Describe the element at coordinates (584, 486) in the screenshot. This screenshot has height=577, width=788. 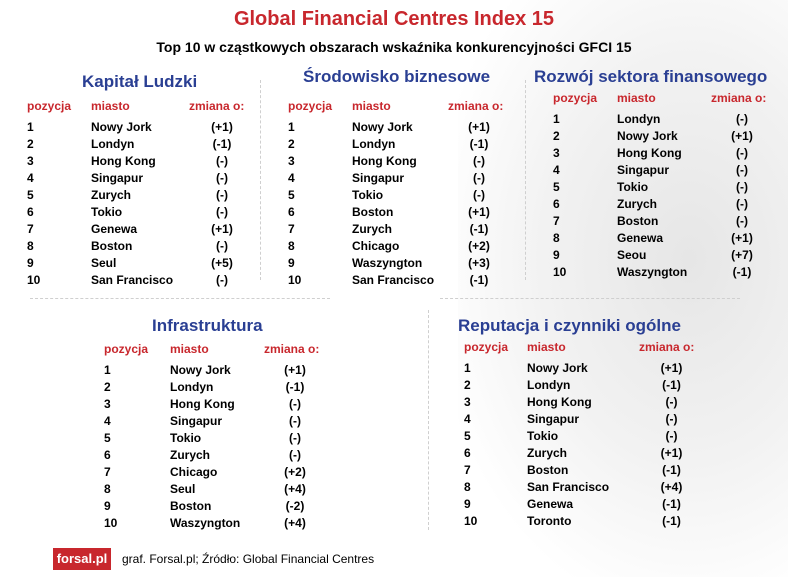
I see `table-row: 8 San Francisco (+4)` at that location.